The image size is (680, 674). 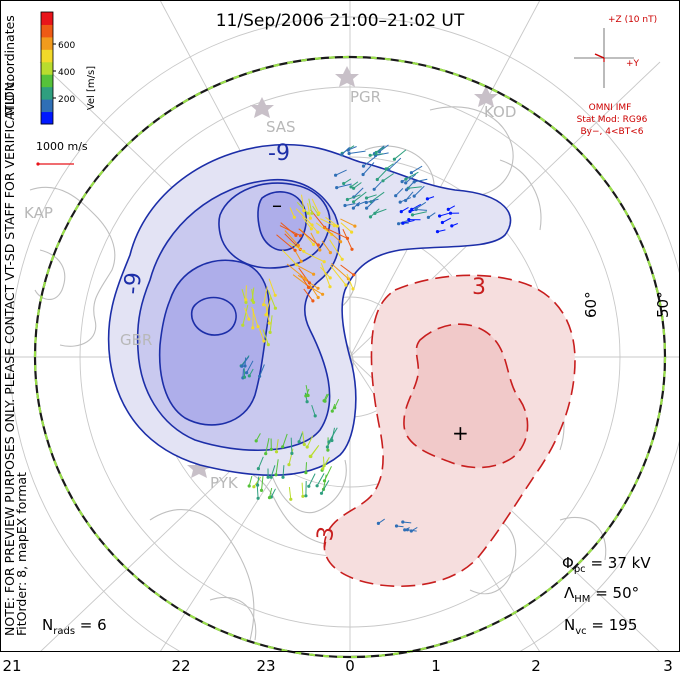 I want to click on station-label-pgr: PGR, so click(x=365, y=97).